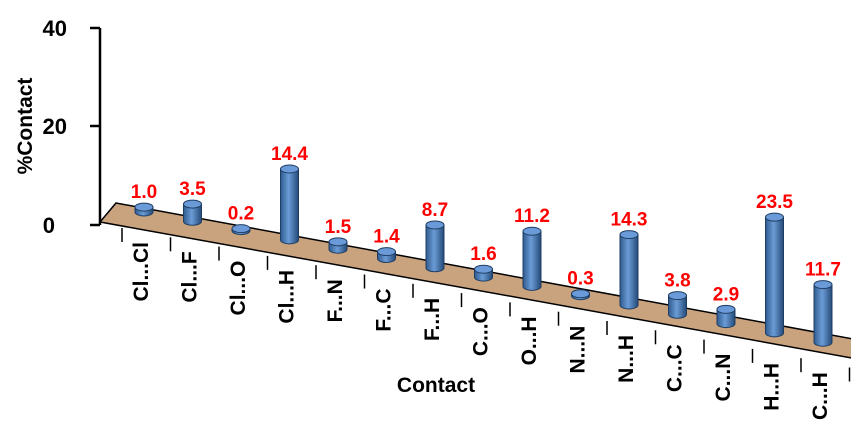 The image size is (851, 427). I want to click on bar-Cl...Cl, so click(144, 209).